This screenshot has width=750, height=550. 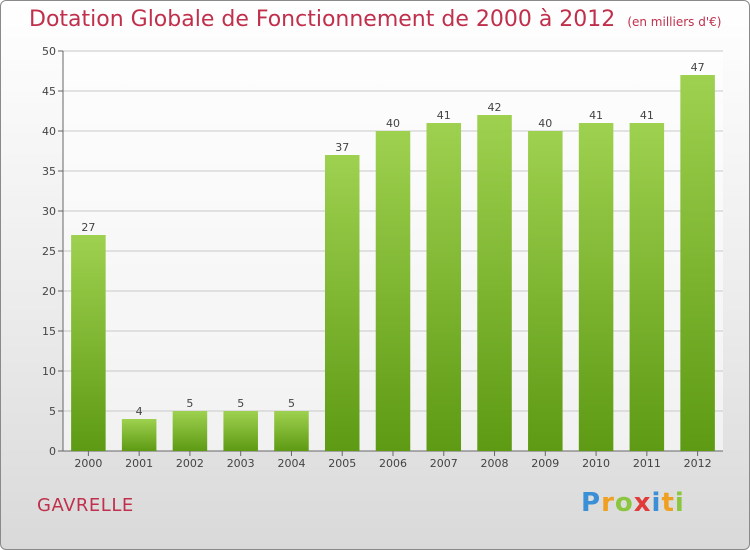 What do you see at coordinates (88, 227) in the screenshot?
I see `data-label: 27` at bounding box center [88, 227].